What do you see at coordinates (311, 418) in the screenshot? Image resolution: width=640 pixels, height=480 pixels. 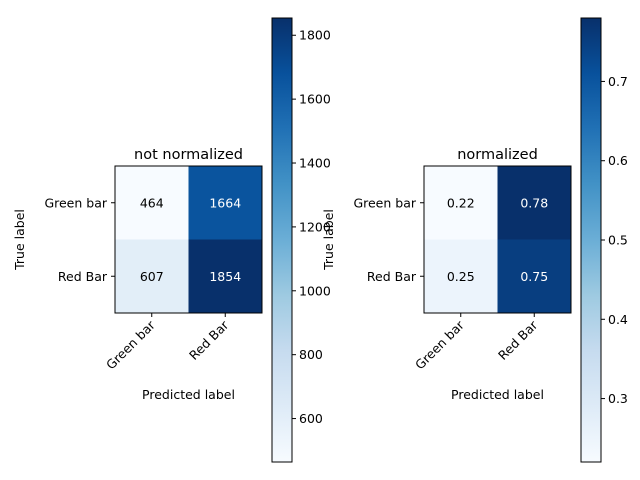 I see `colorbar-tick-label: 600` at bounding box center [311, 418].